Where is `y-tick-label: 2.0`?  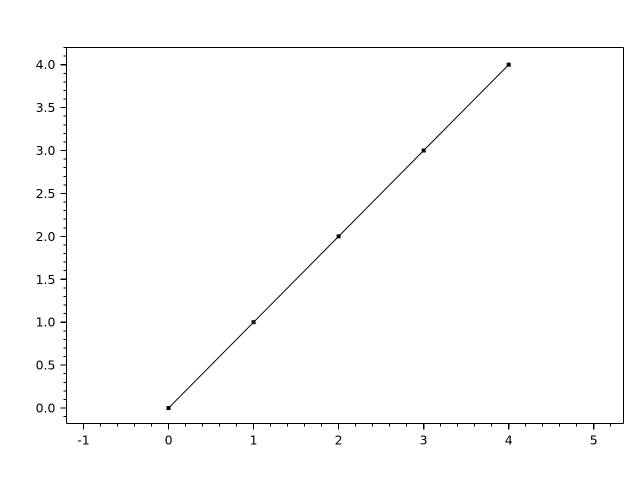 y-tick-label: 2.0 is located at coordinates (46, 236).